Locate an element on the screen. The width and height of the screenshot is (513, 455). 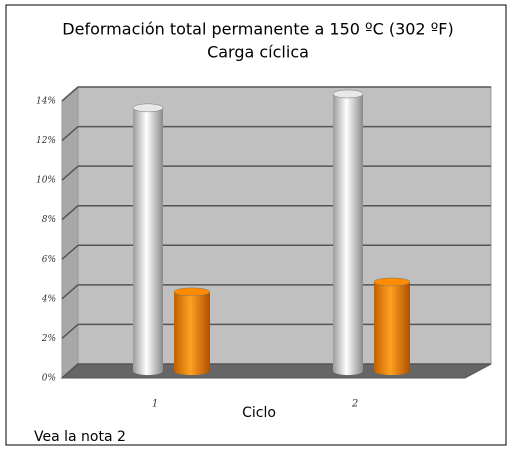
chart-subtitle: Carga cíclica is located at coordinates (258, 52).